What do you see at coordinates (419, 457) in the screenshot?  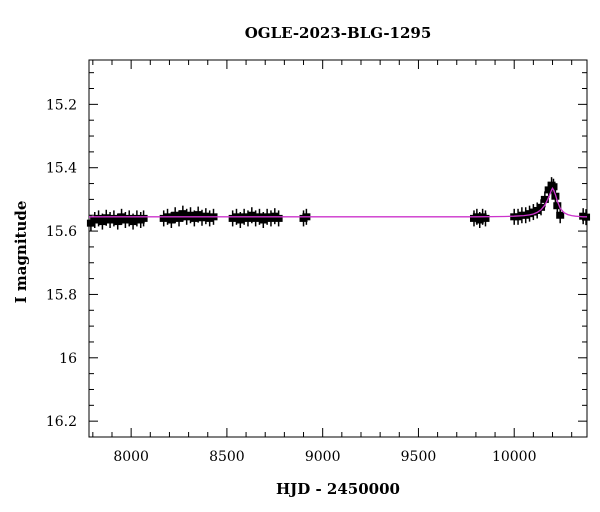 I see `x-tick-label: 9500` at bounding box center [419, 457].